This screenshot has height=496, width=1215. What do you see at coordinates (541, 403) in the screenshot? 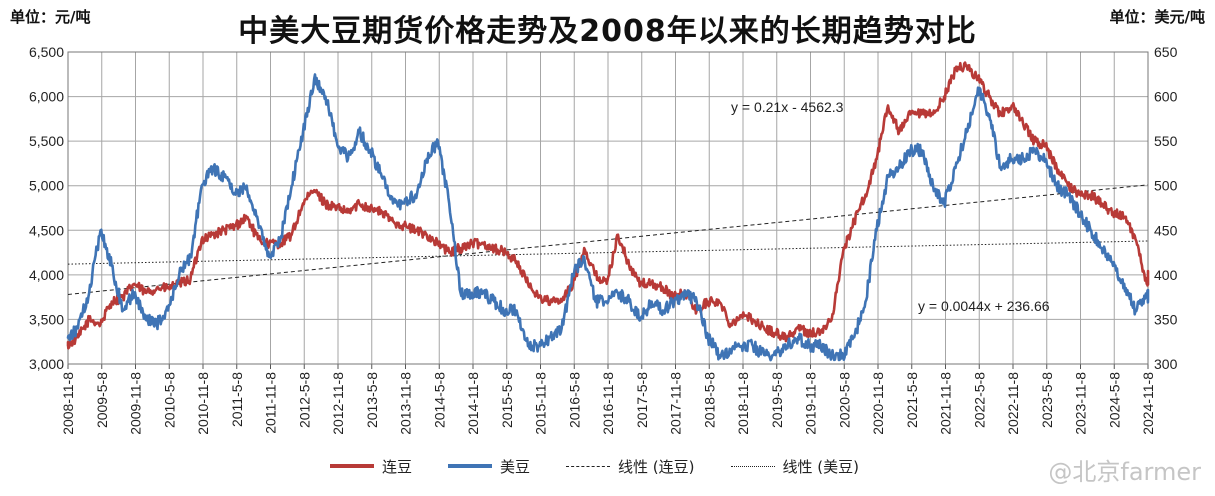
I see `x-tick-label: 2015-11-8` at bounding box center [541, 403].